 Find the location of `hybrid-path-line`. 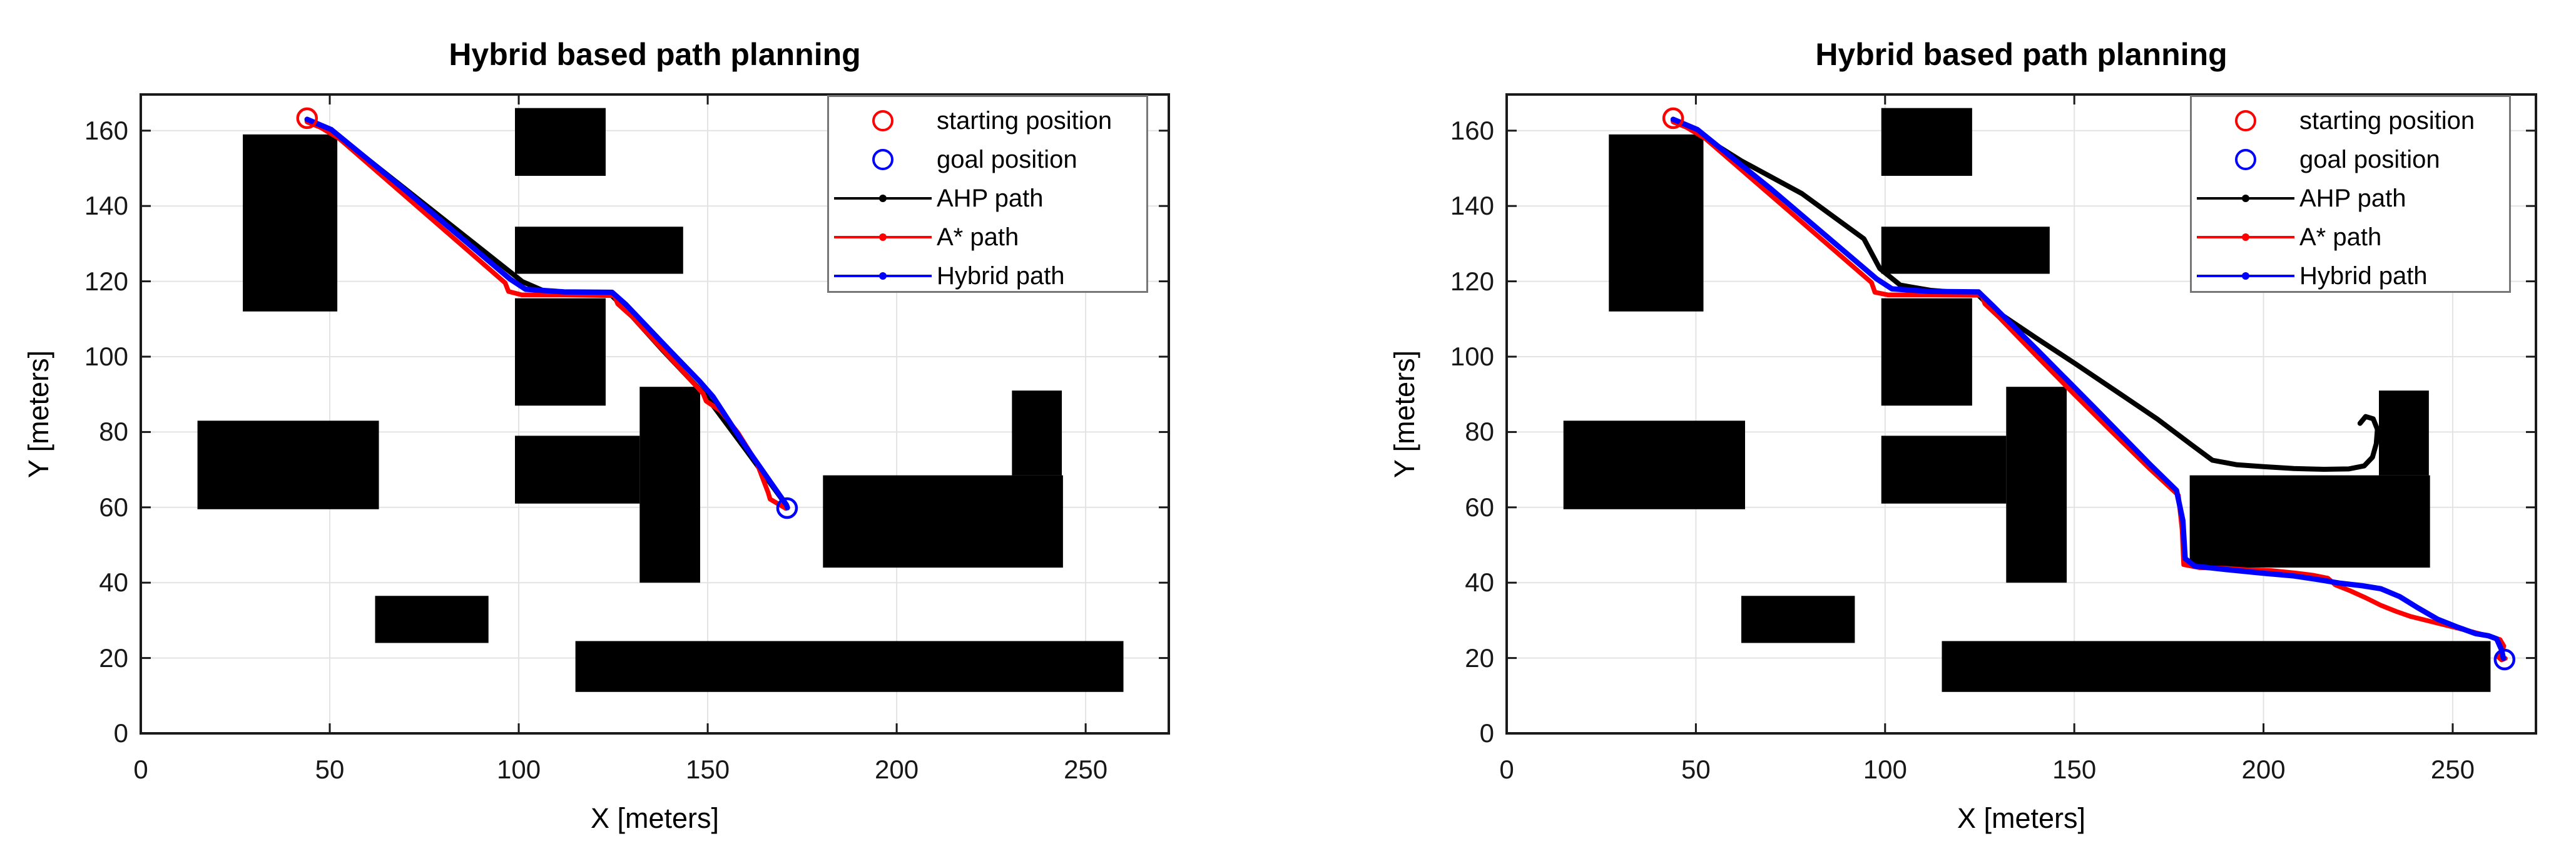

hybrid-path-line is located at coordinates (547, 314).